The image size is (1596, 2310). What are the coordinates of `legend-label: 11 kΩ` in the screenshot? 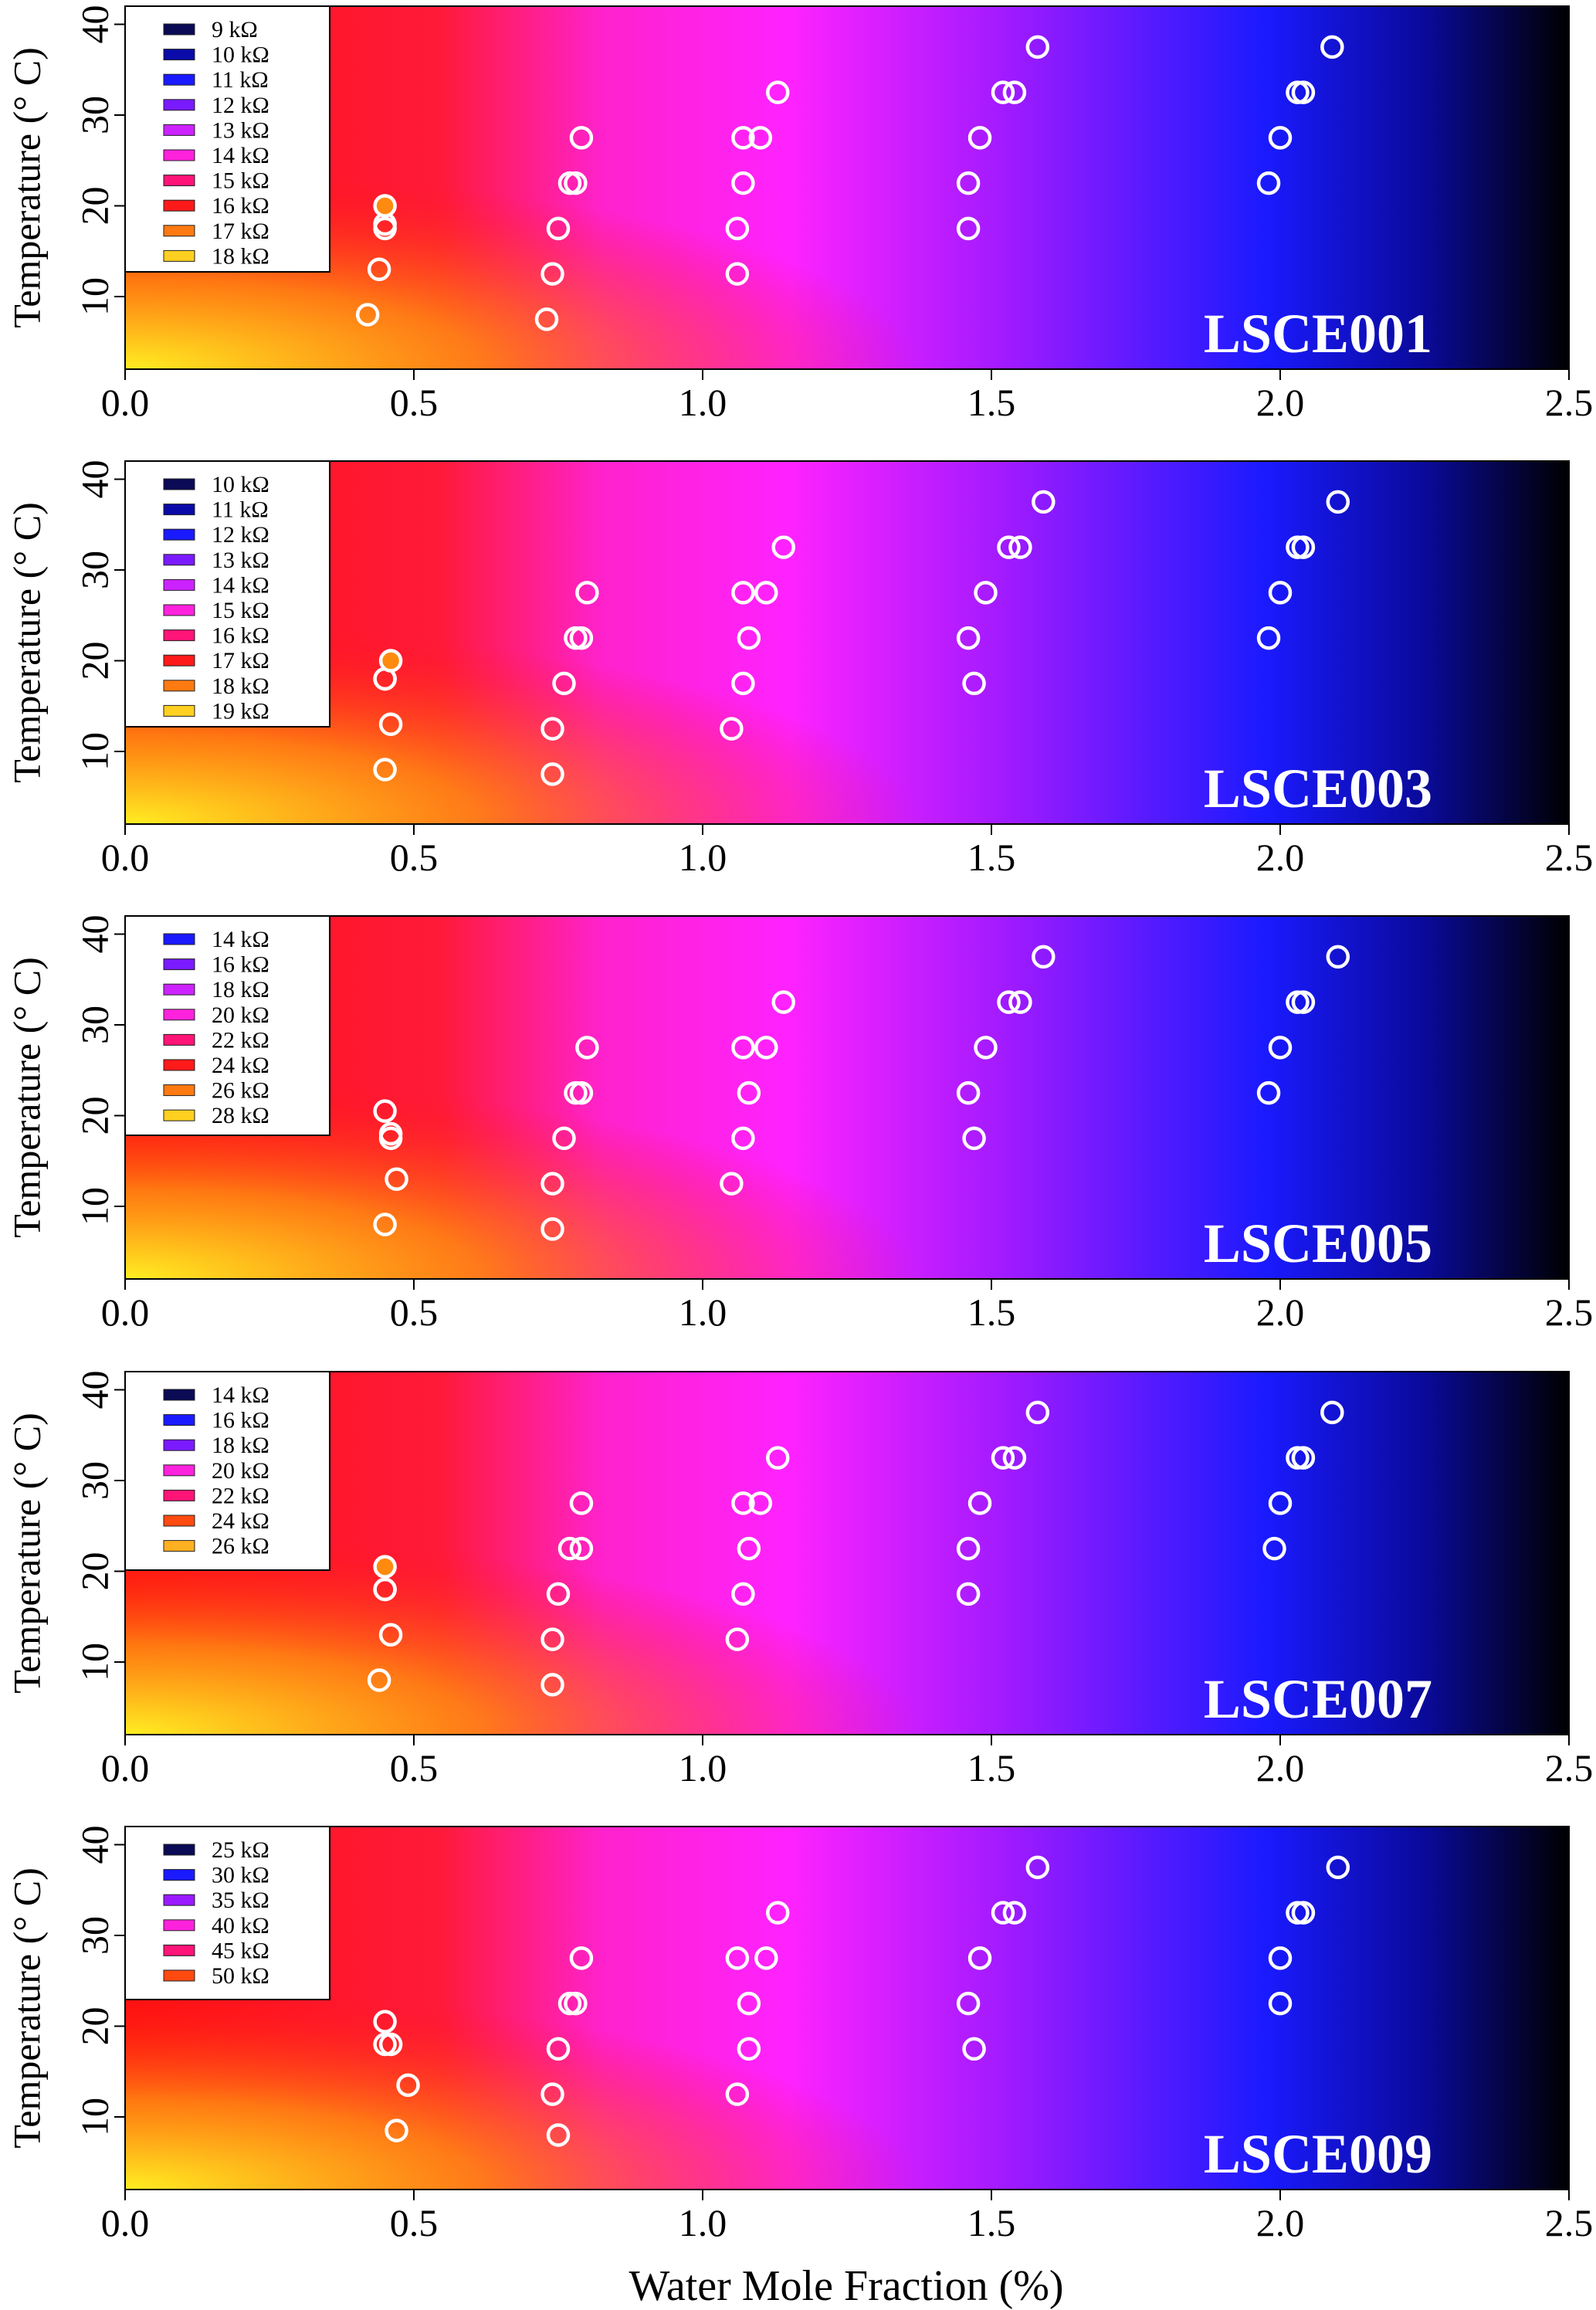 It's located at (240, 80).